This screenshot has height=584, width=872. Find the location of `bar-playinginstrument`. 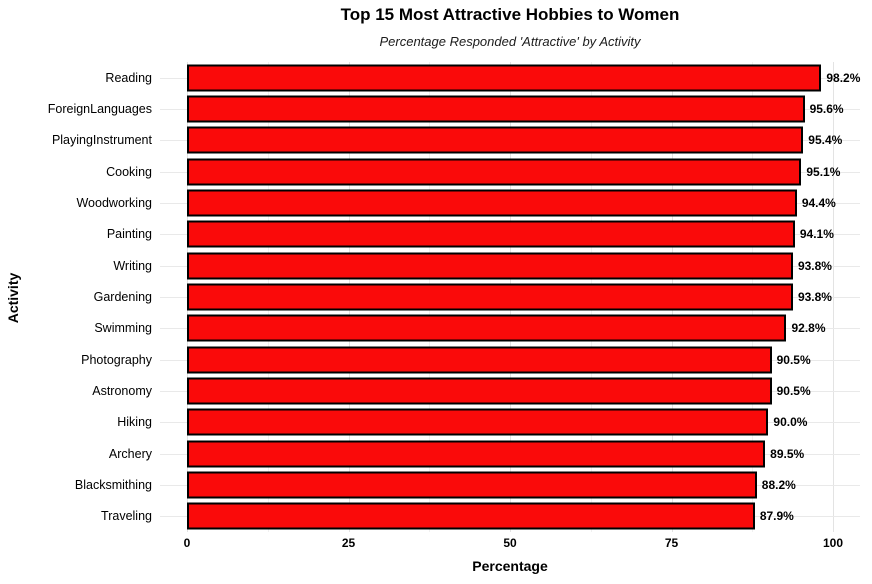

bar-playinginstrument is located at coordinates (495, 140).